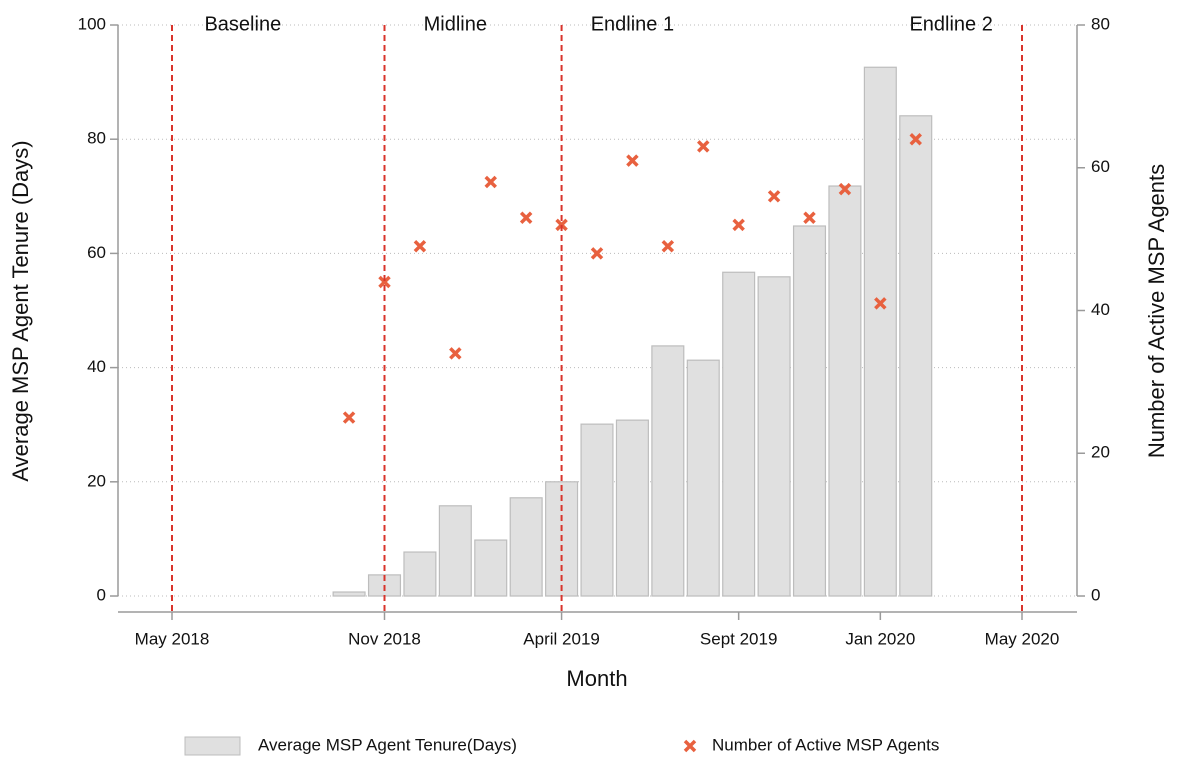  I want to click on y-tick-label: 40, so click(96, 366).